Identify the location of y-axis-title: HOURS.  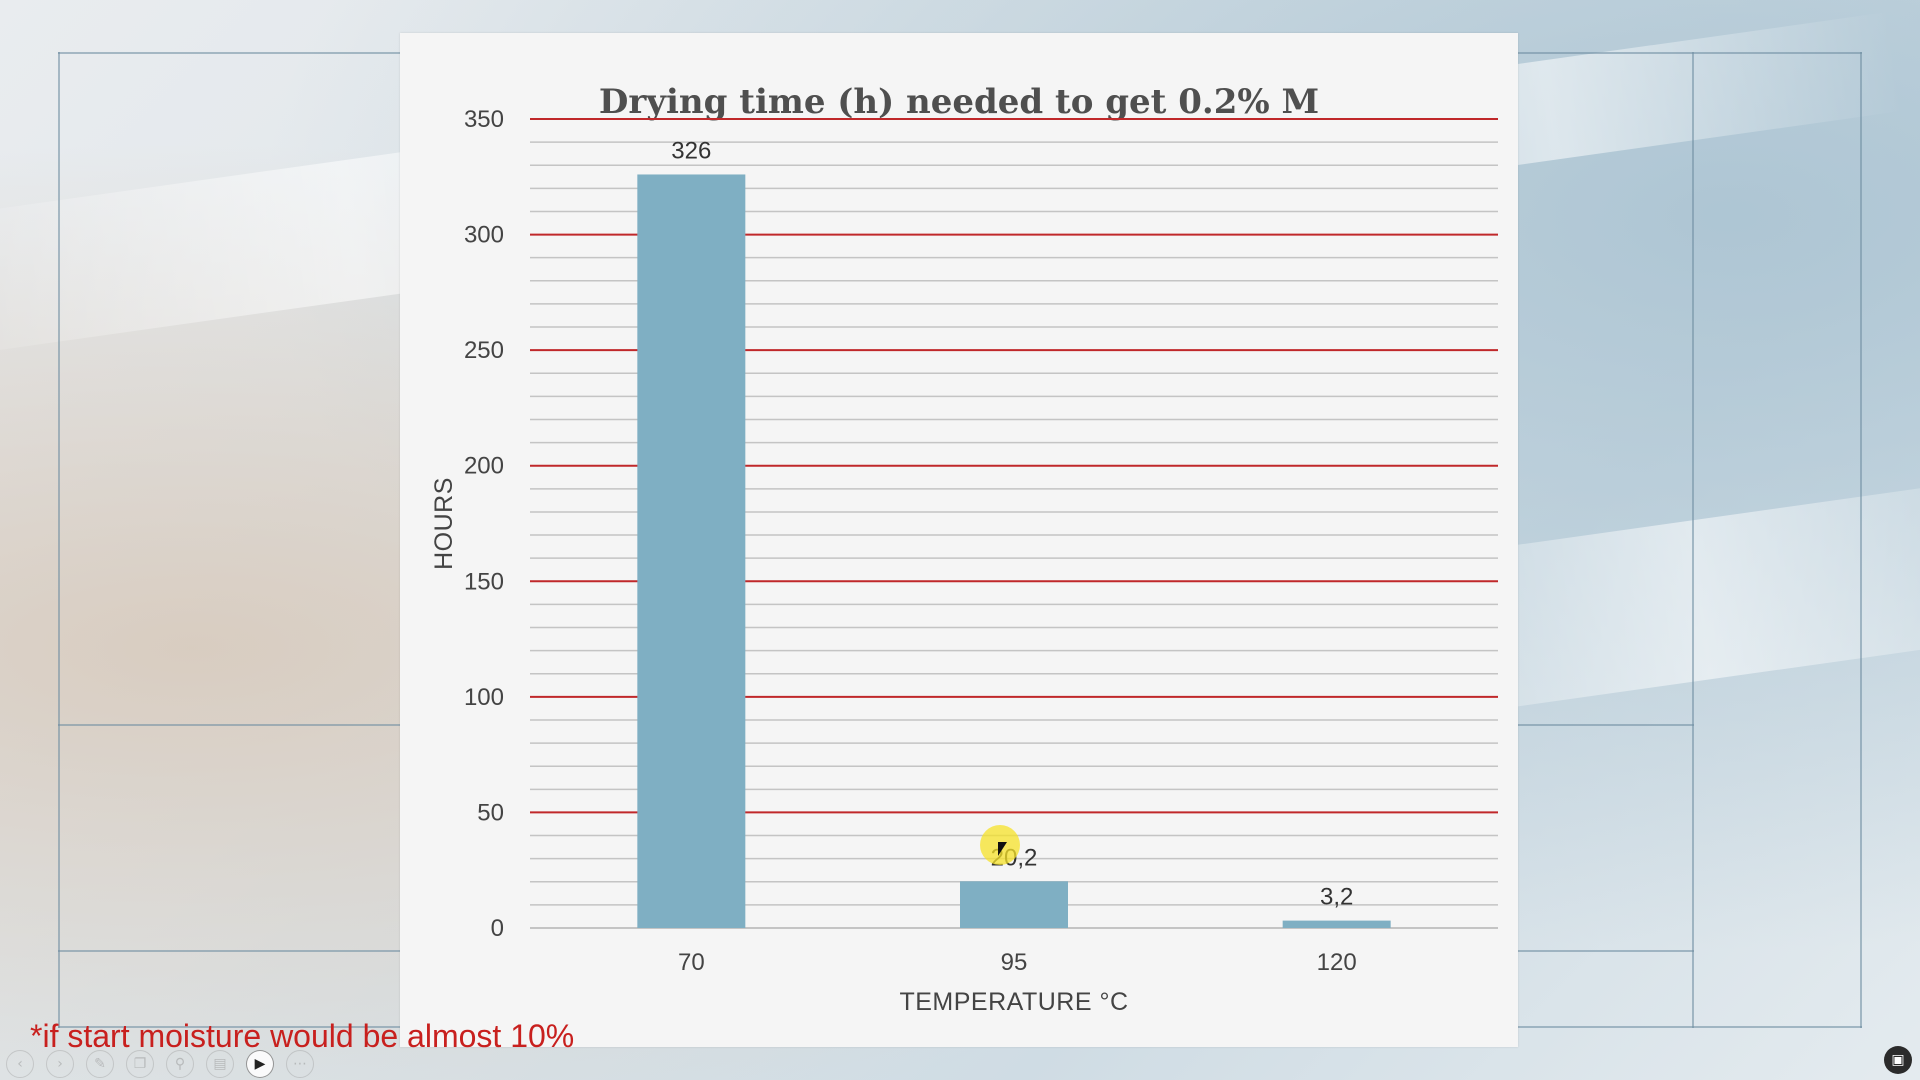
(444, 523).